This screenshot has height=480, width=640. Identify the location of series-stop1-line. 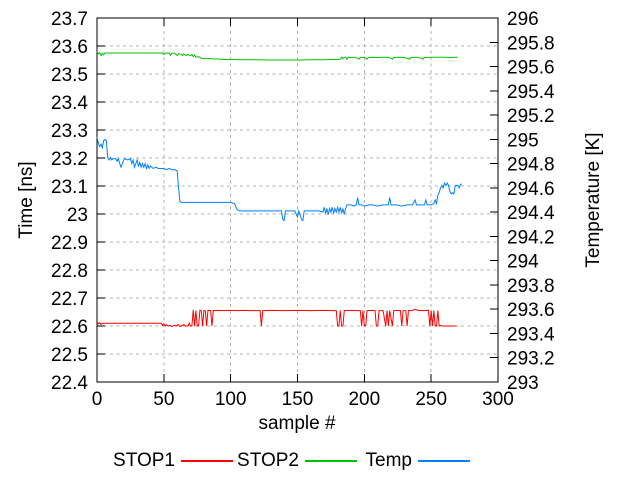
(276, 318).